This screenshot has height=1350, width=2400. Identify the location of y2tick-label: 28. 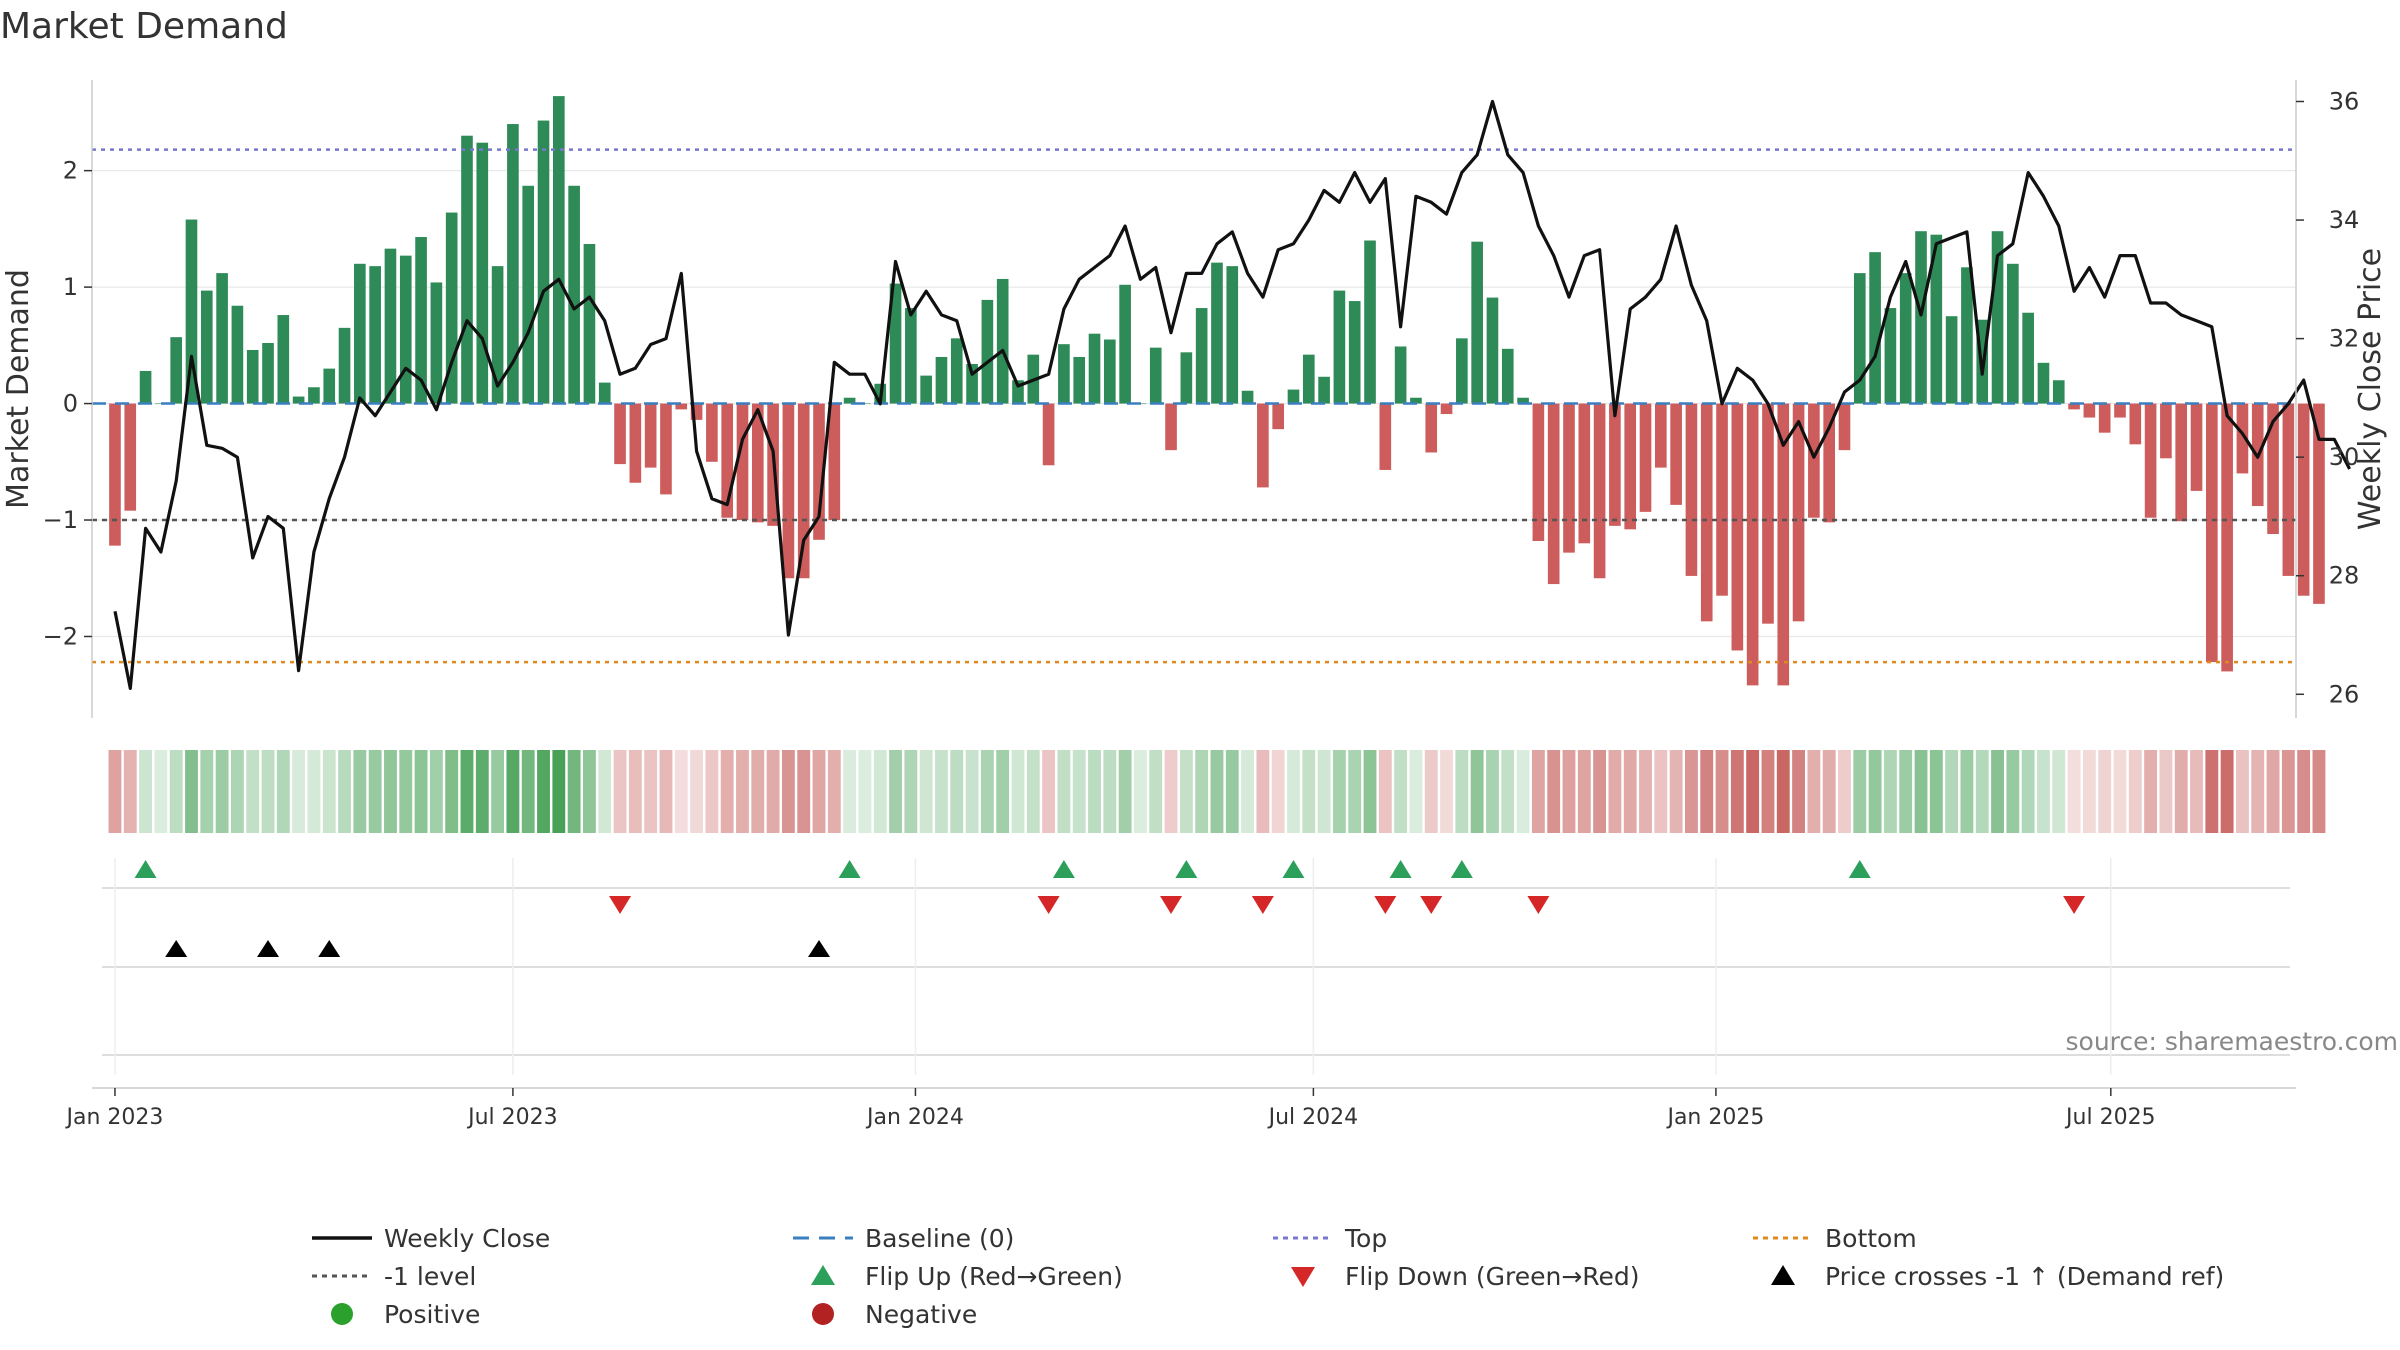
(2344, 576).